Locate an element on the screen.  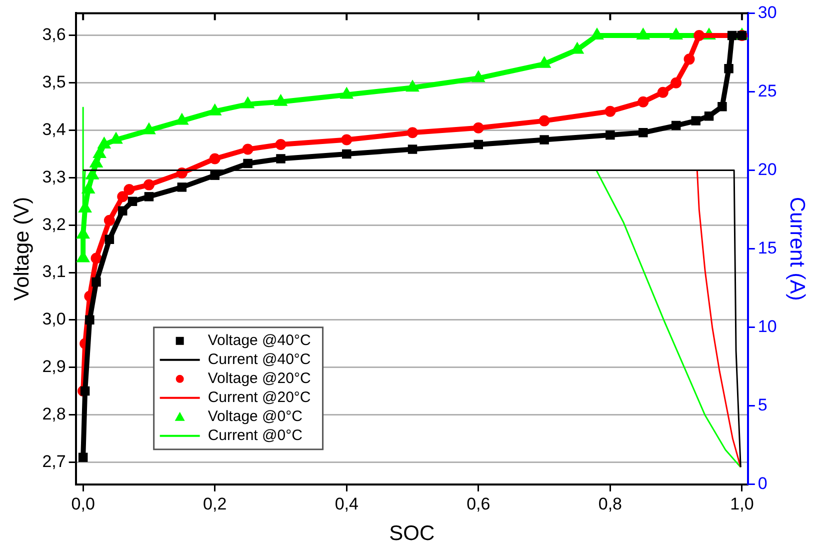
y-tick-label: 2,8 is located at coordinates (54, 414).